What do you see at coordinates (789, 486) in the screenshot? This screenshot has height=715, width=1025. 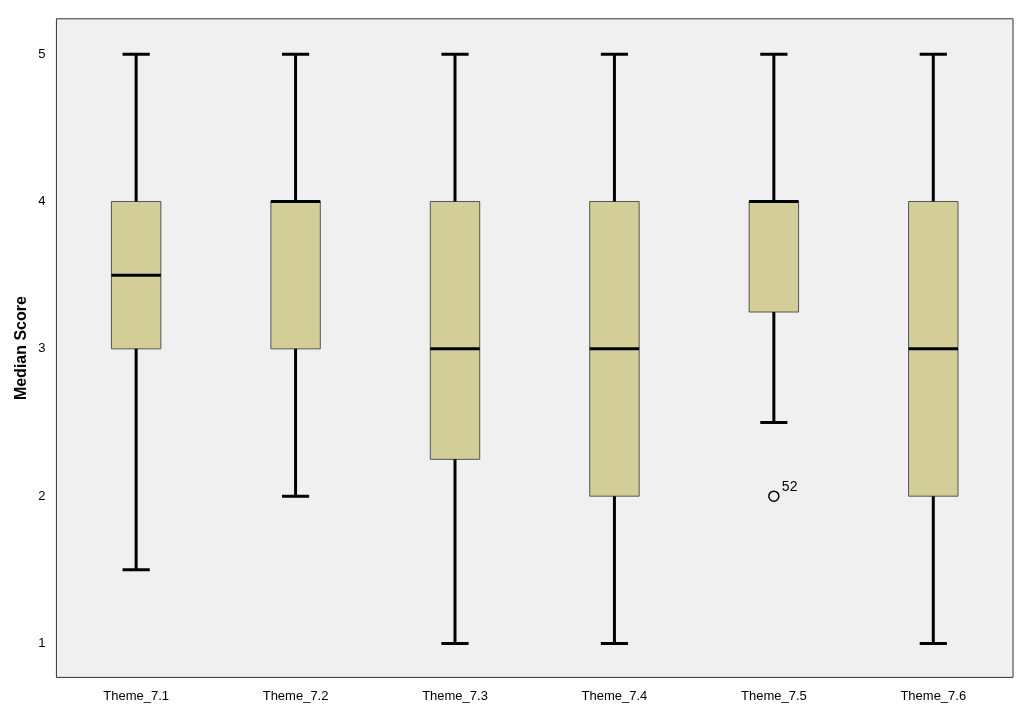 I see `annotation: 52` at bounding box center [789, 486].